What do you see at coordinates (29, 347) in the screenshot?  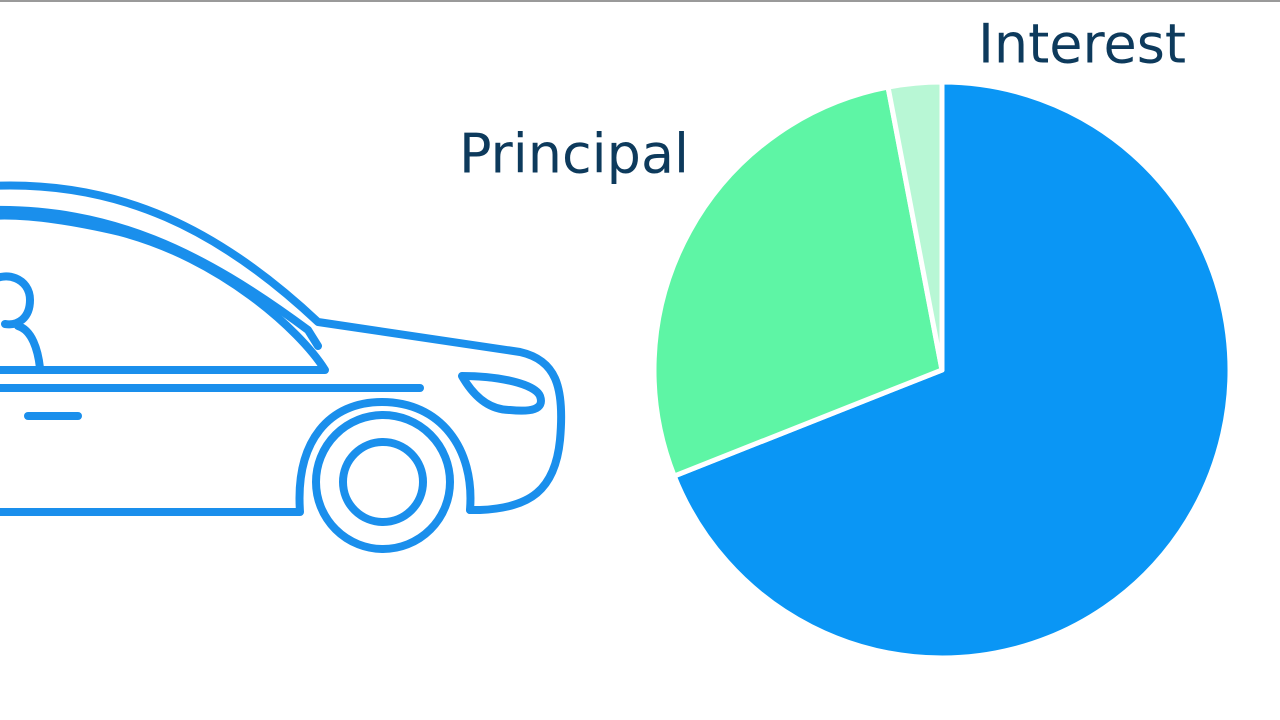 I see `driver-body` at bounding box center [29, 347].